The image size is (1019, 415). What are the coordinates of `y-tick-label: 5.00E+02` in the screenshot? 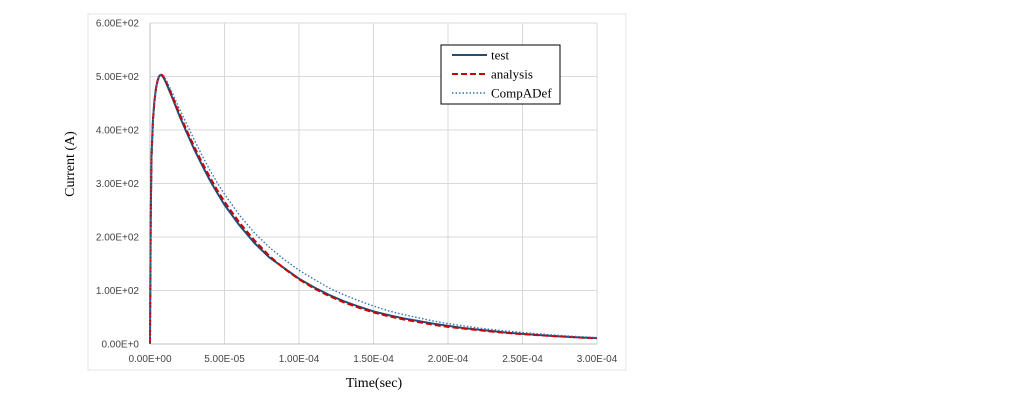 It's located at (118, 77).